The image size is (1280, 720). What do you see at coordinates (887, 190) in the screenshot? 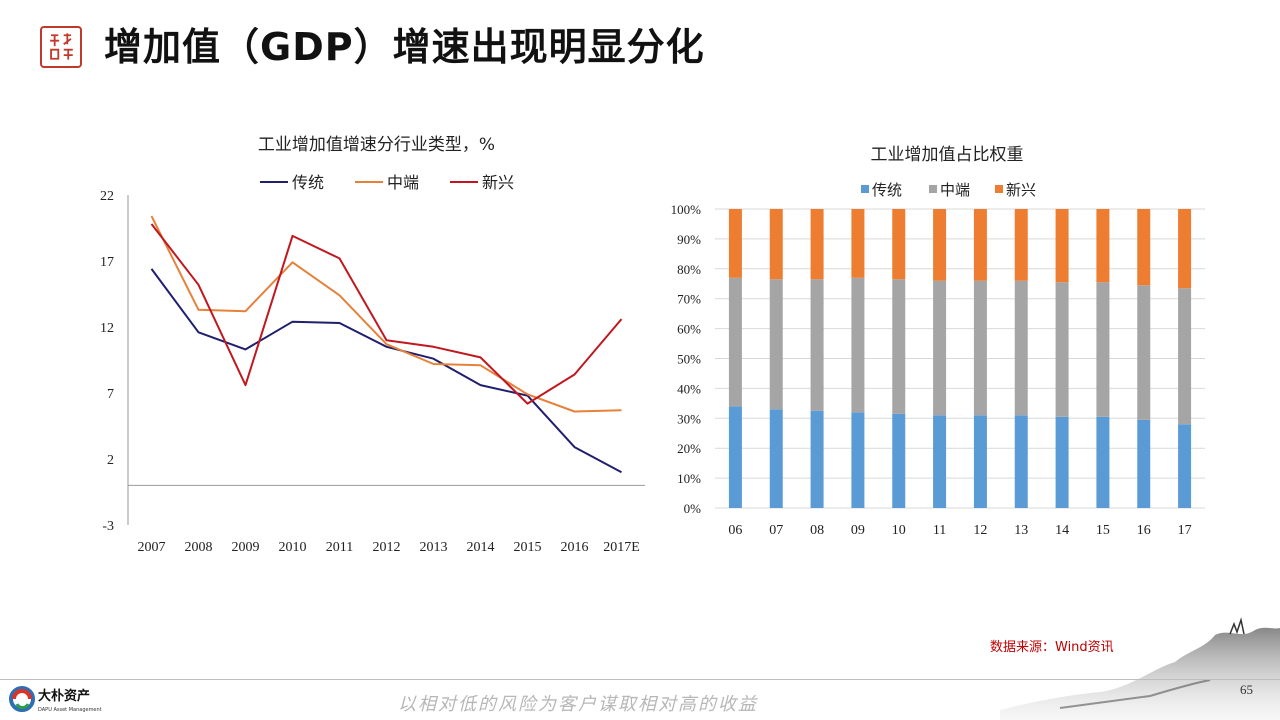
I see `chart2-legend-label-0: 传统` at bounding box center [887, 190].